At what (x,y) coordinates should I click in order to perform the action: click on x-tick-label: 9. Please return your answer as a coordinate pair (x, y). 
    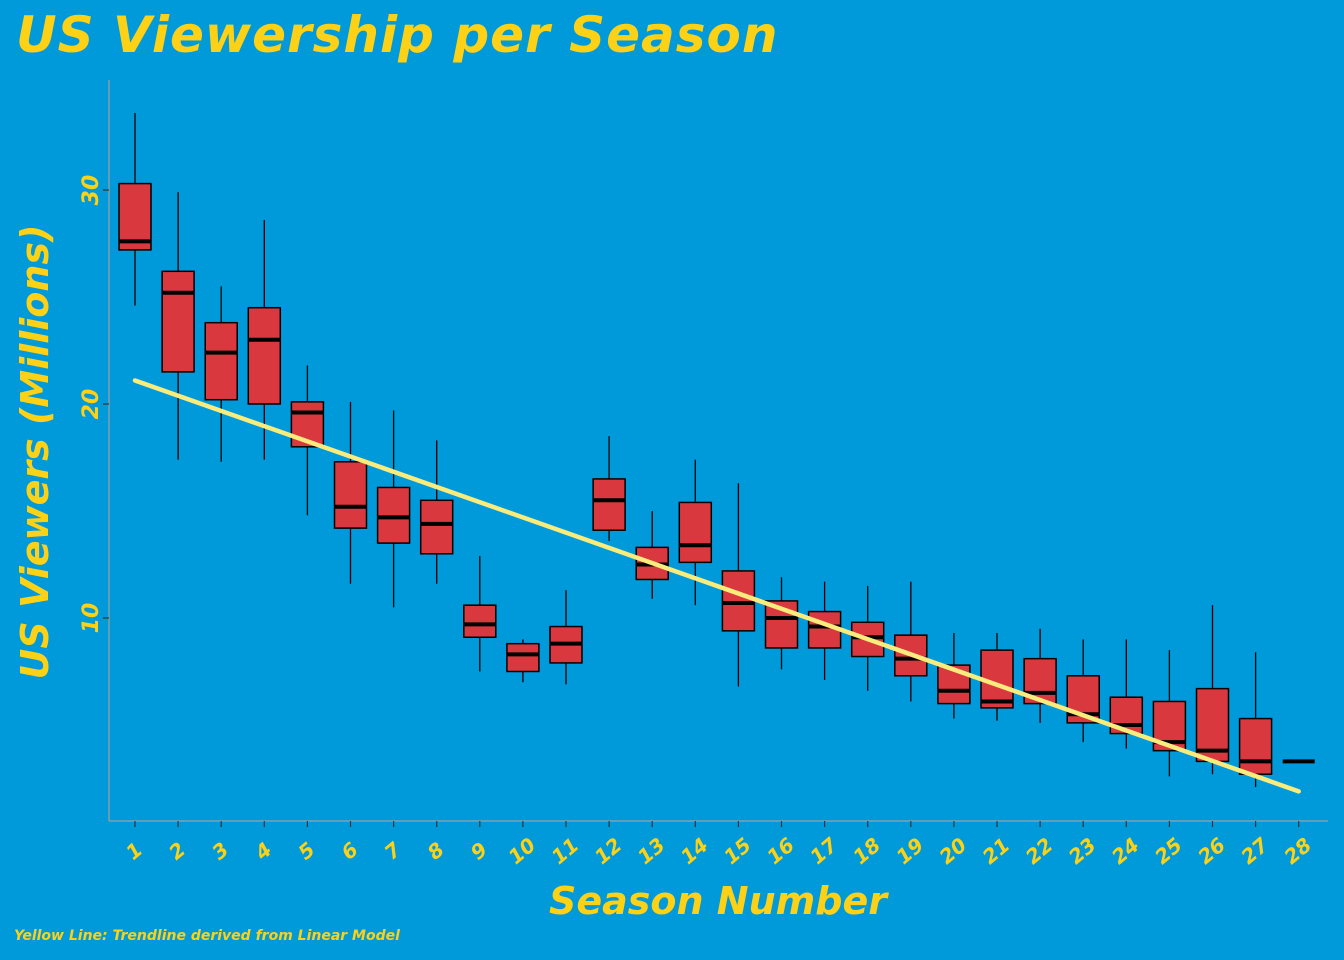
    Looking at the image, I should click on (479, 850).